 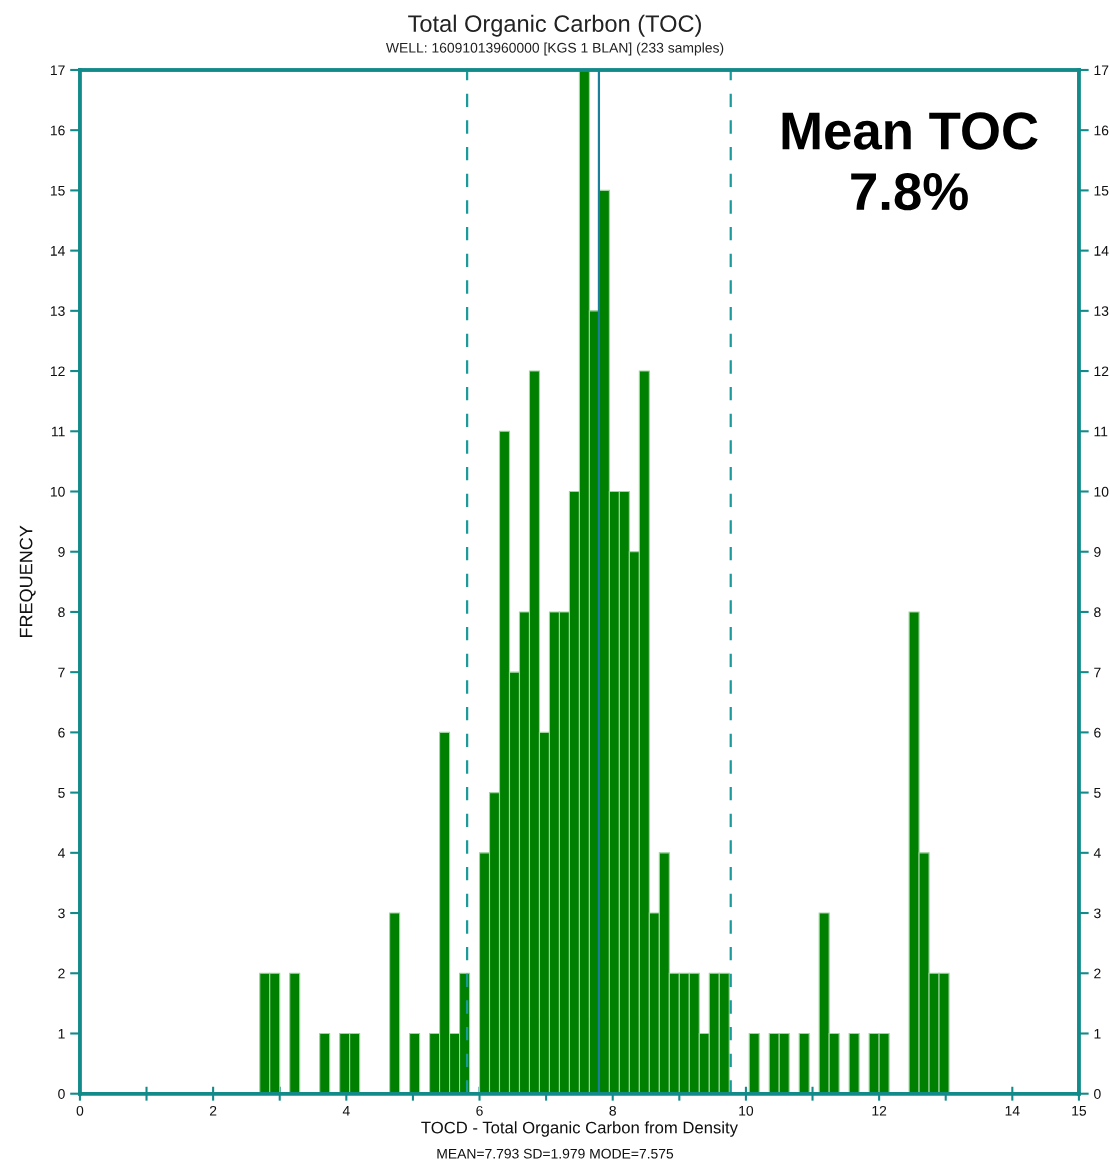 What do you see at coordinates (1012, 1111) in the screenshot?
I see `x-tick-label: 14` at bounding box center [1012, 1111].